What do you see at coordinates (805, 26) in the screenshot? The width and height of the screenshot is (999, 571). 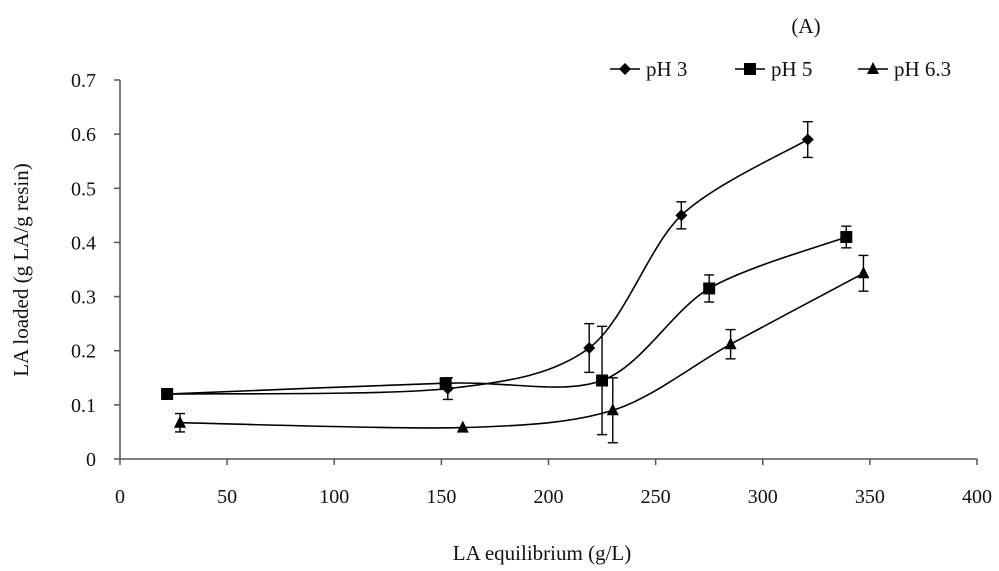 I see `panel-label: (A)` at bounding box center [805, 26].